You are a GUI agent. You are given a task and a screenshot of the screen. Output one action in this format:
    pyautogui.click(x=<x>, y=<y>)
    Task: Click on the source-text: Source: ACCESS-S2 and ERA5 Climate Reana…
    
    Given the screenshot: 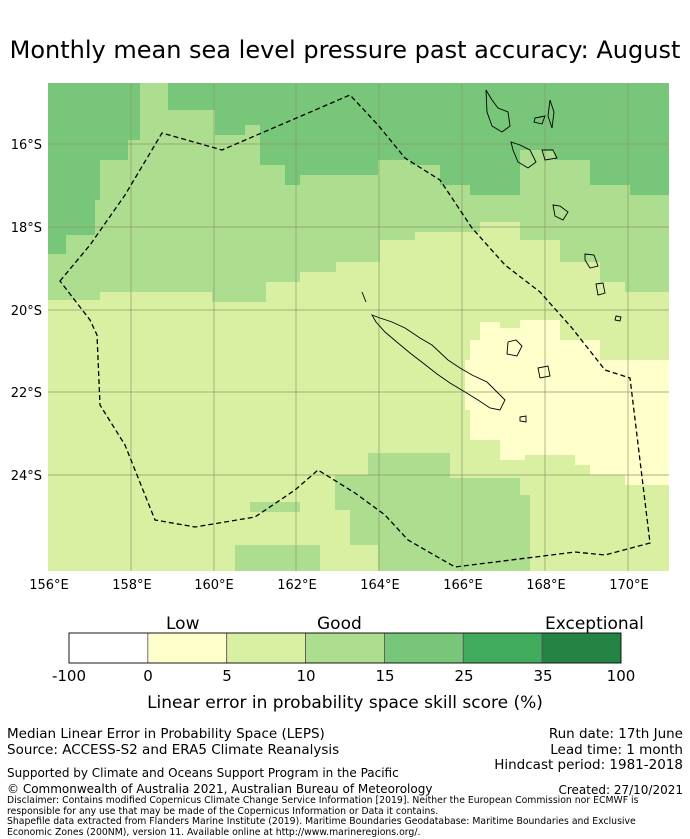 What is the action you would take?
    pyautogui.click(x=173, y=750)
    